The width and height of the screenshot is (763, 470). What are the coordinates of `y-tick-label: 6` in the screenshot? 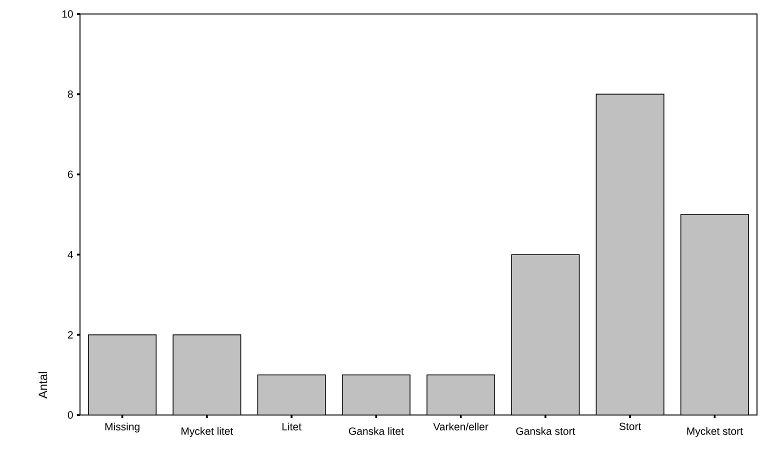 It's located at (70, 174).